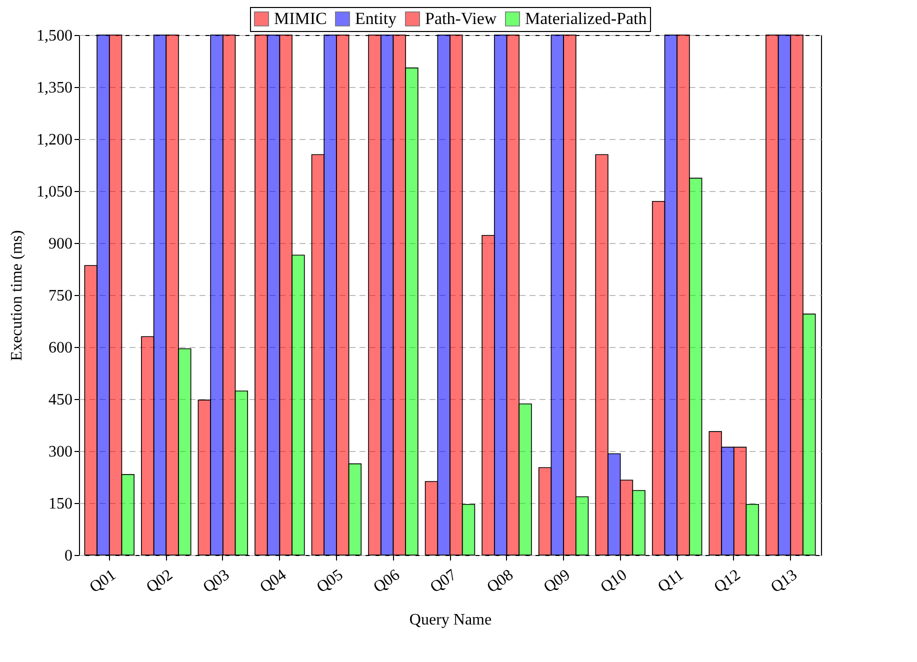  What do you see at coordinates (54, 140) in the screenshot?
I see `y-tick-label: 1,200` at bounding box center [54, 140].